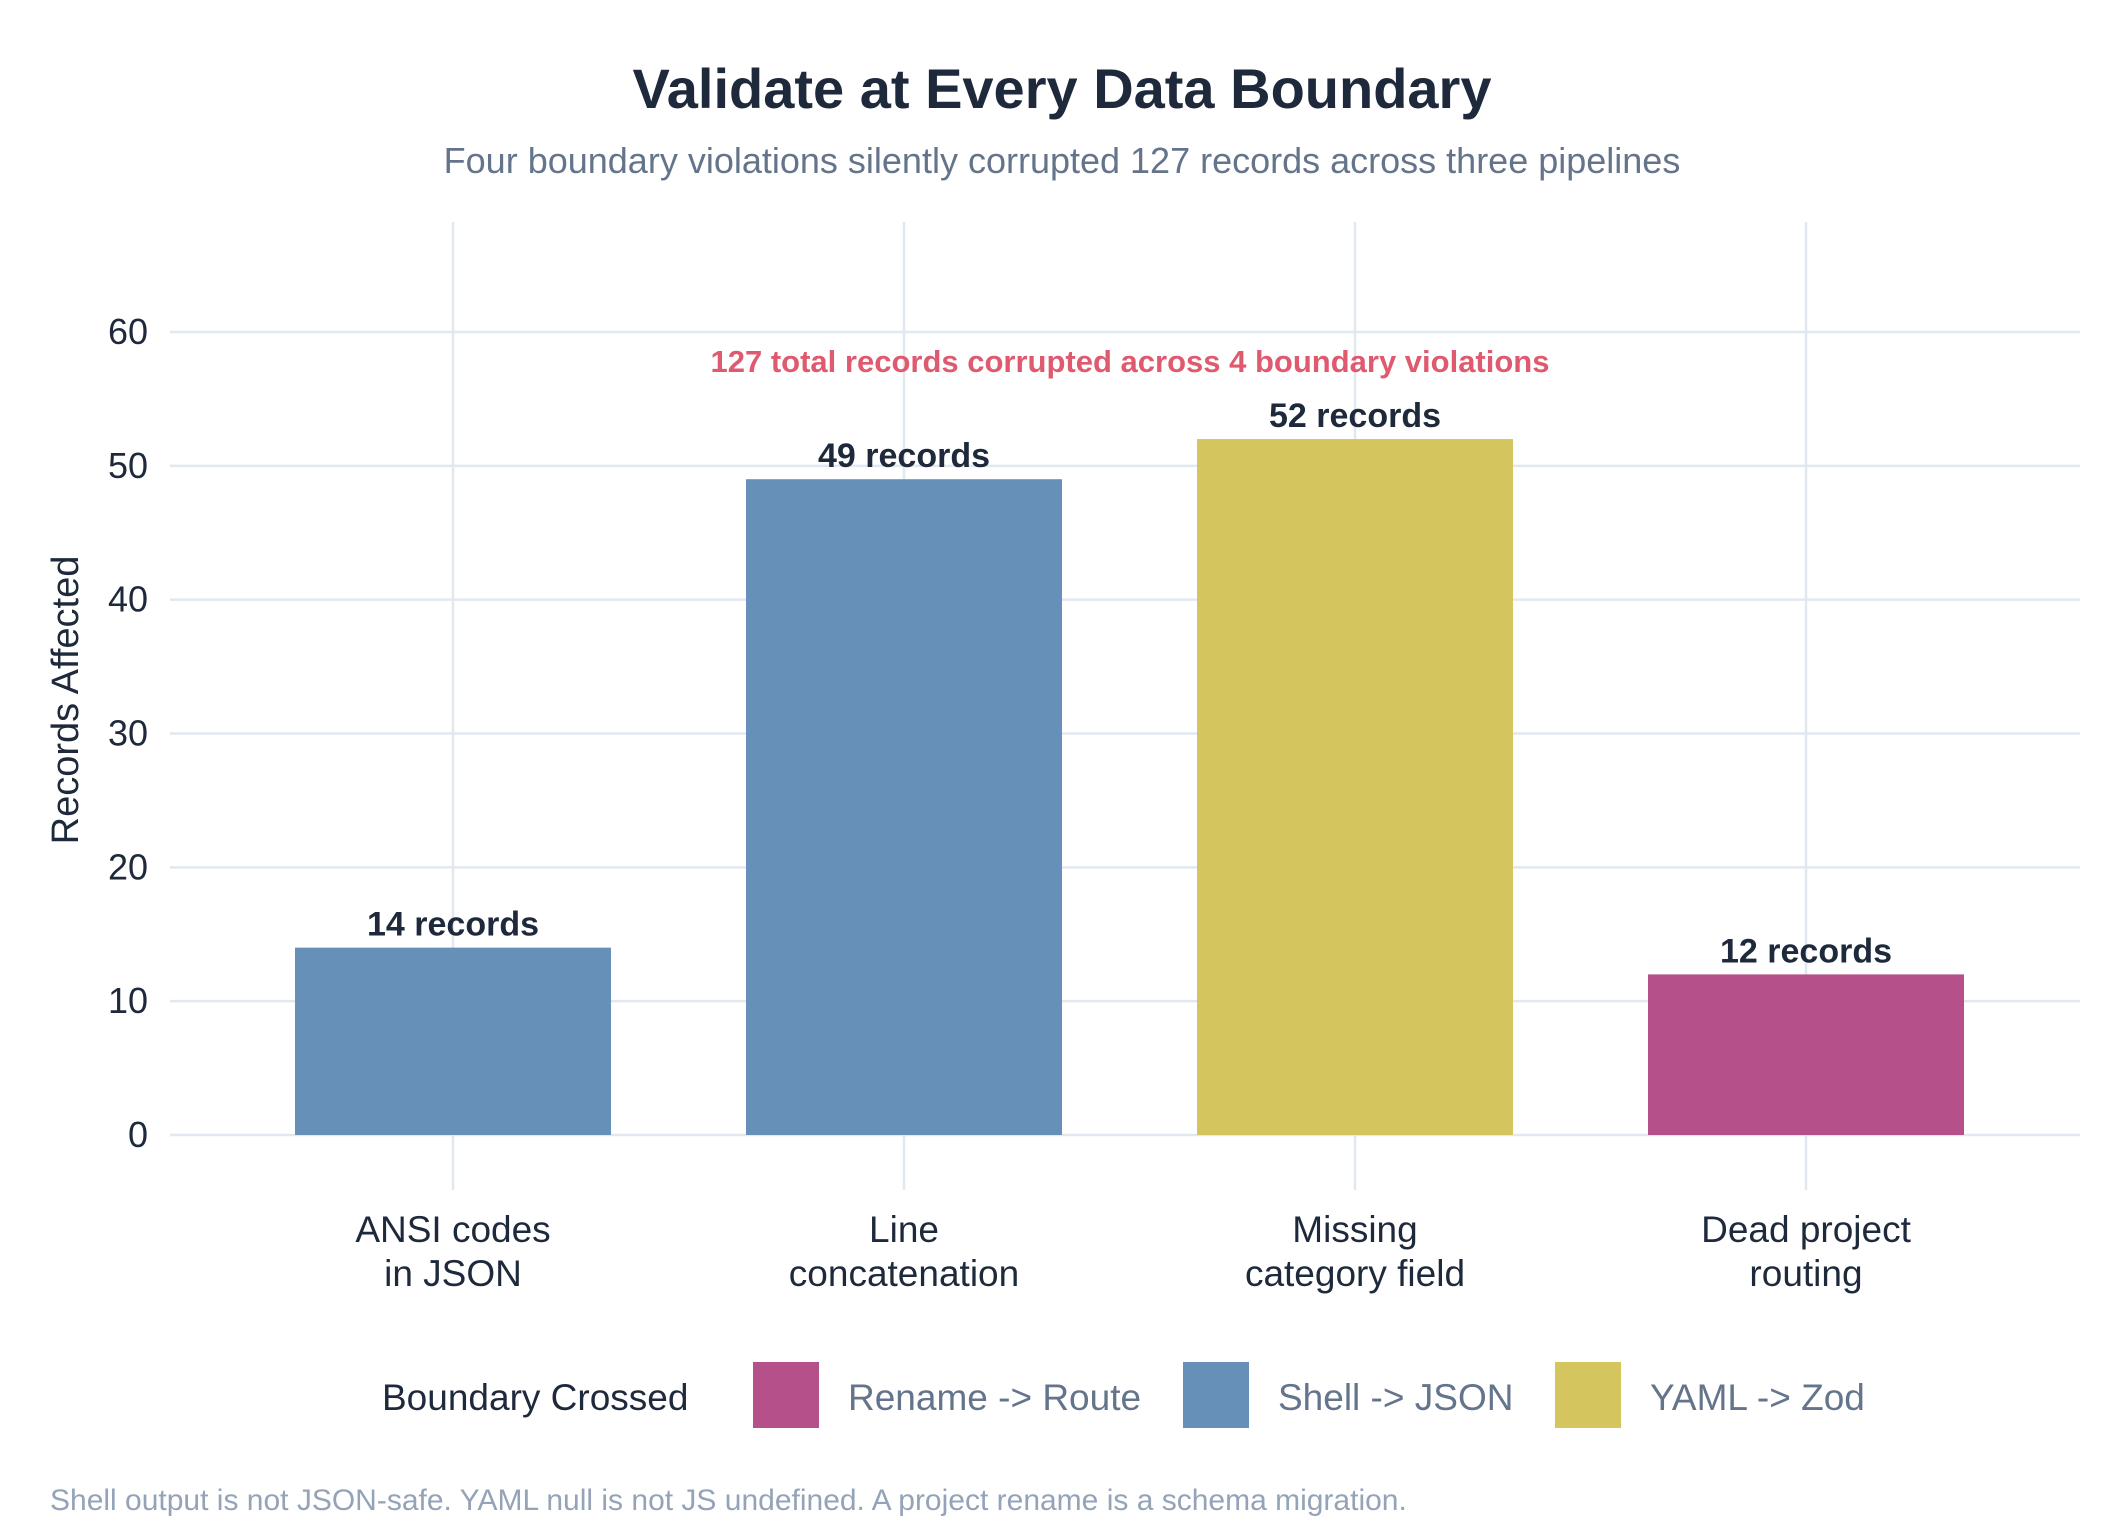 Image resolution: width=2125 pixels, height=1535 pixels. What do you see at coordinates (994, 1397) in the screenshot?
I see `legend-label: Rename -> Route` at bounding box center [994, 1397].